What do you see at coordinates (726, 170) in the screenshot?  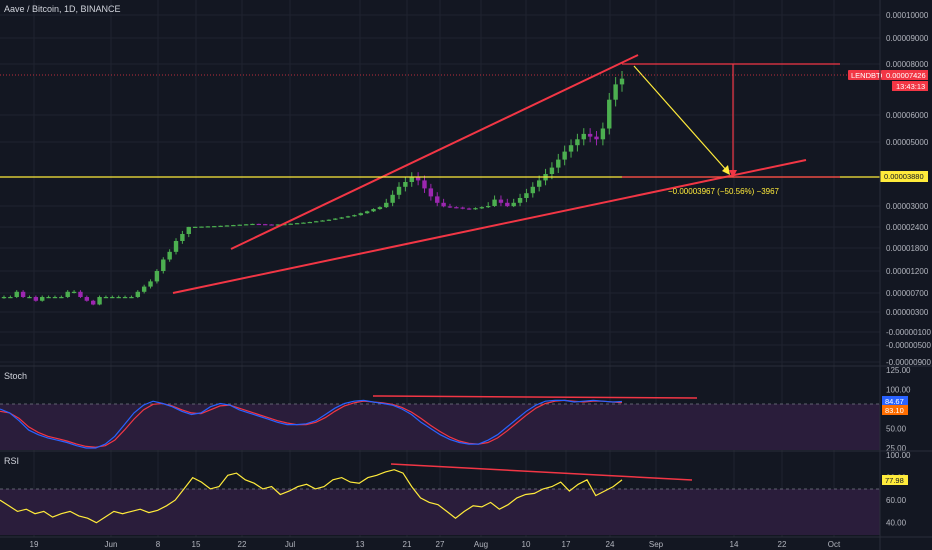 I see `projection-arrowhead` at bounding box center [726, 170].